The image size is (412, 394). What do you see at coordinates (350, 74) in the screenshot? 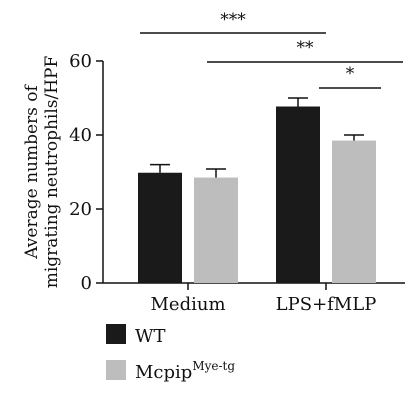
I see `significance-label: *` at bounding box center [350, 74].